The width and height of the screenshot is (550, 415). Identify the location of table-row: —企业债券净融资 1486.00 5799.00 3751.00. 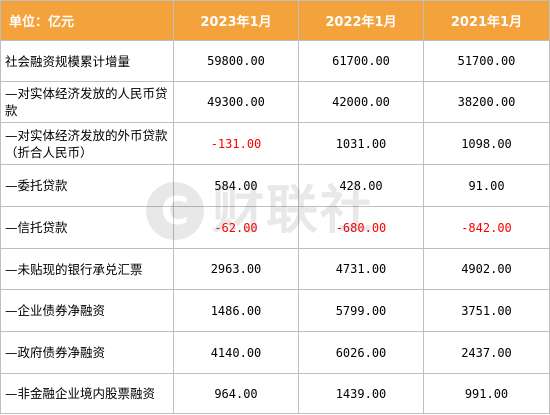
(275, 310).